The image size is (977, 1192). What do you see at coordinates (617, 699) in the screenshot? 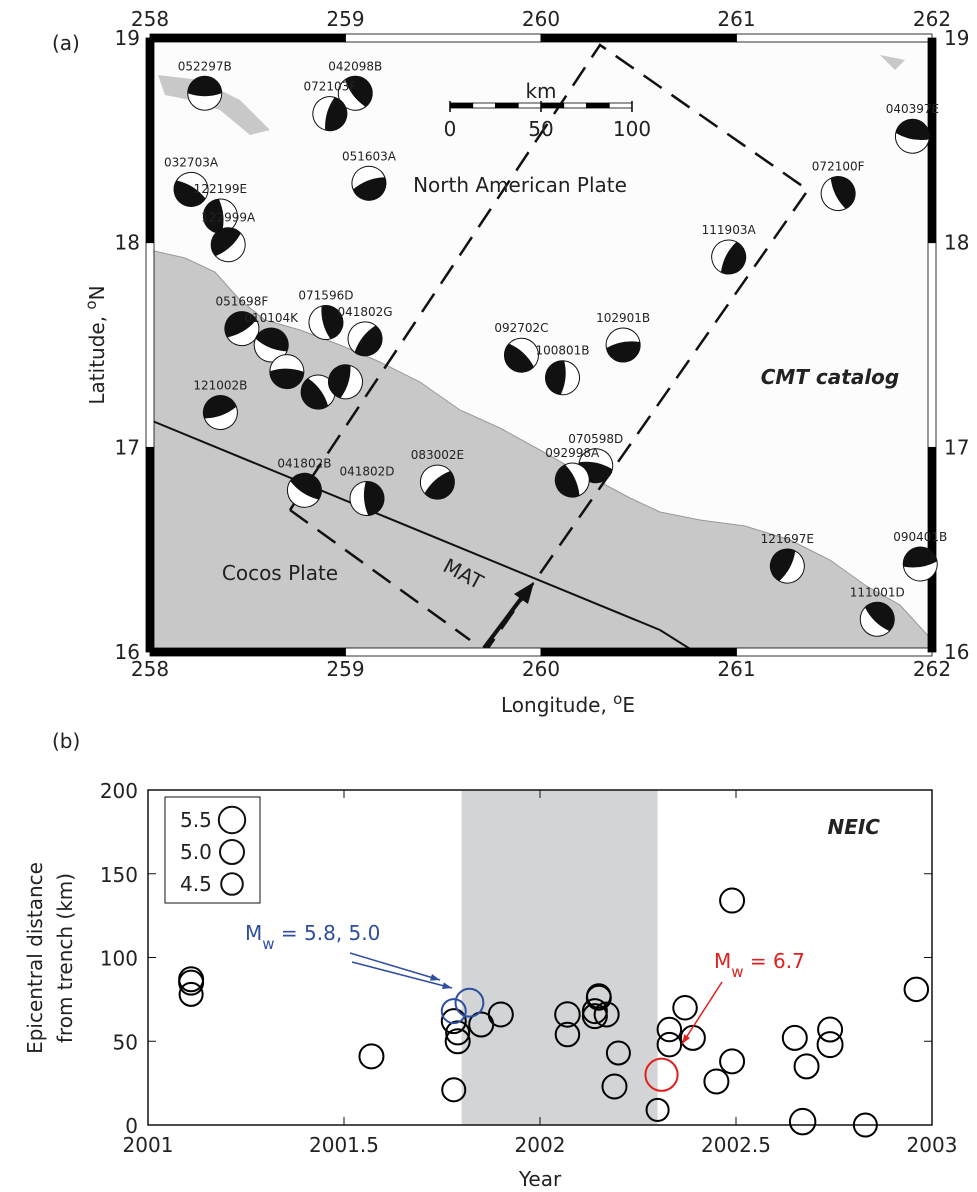
I see `x-axis-label-part: o` at bounding box center [617, 699].